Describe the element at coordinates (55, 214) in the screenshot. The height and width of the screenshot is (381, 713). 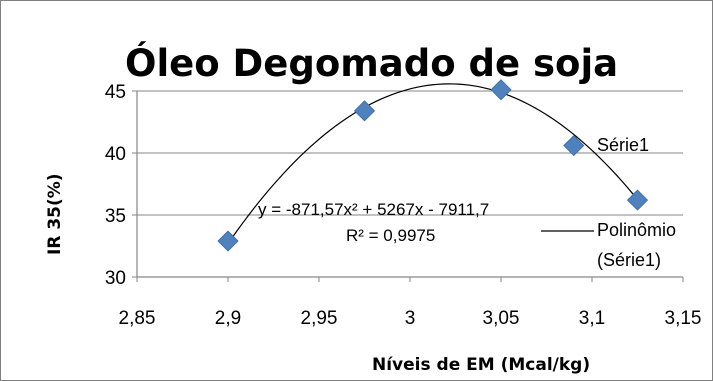
I see `y-axis-label: IR 35(%)` at that location.